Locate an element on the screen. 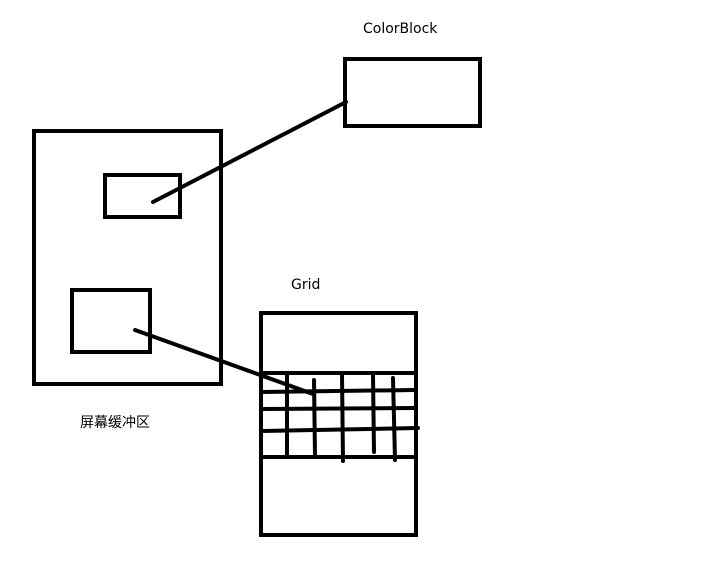 Image resolution: width=703 pixels, height=586 pixels. connector-grid is located at coordinates (224, 362).